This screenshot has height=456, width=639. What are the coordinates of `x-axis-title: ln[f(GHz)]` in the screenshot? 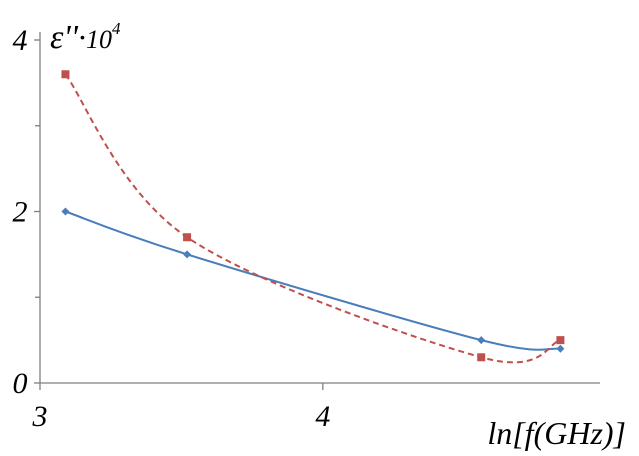 It's located at (556, 433).